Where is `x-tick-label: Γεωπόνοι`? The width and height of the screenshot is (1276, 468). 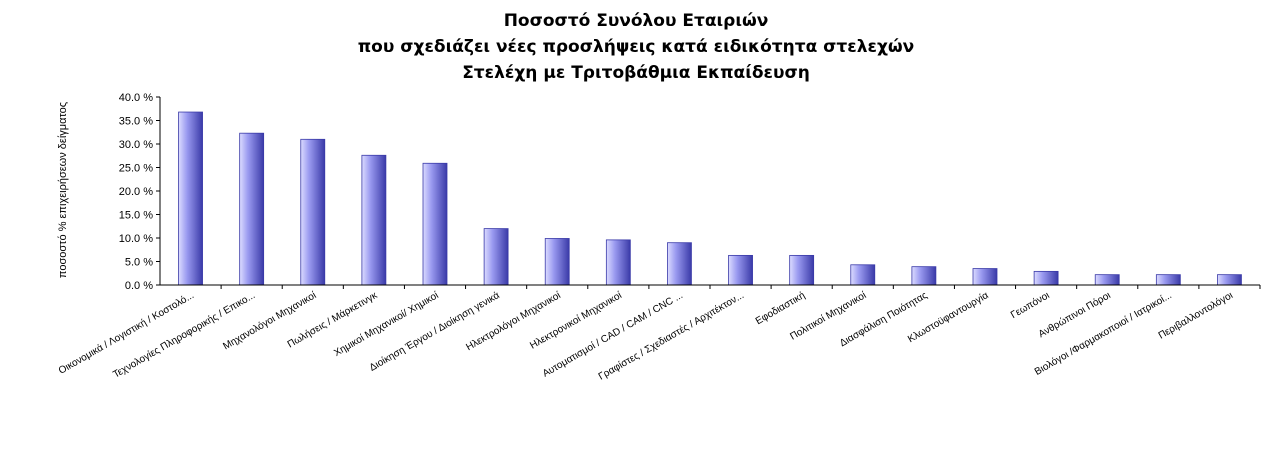 x-tick-label: Γεωπόνοι is located at coordinates (1029, 305).